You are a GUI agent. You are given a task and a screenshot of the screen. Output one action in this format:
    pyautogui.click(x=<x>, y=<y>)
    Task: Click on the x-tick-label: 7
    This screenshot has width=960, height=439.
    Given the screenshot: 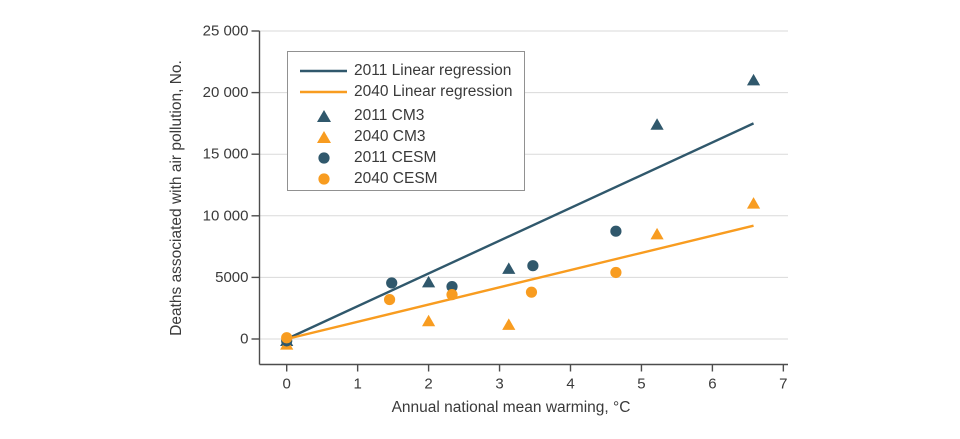 What is the action you would take?
    pyautogui.click(x=783, y=384)
    